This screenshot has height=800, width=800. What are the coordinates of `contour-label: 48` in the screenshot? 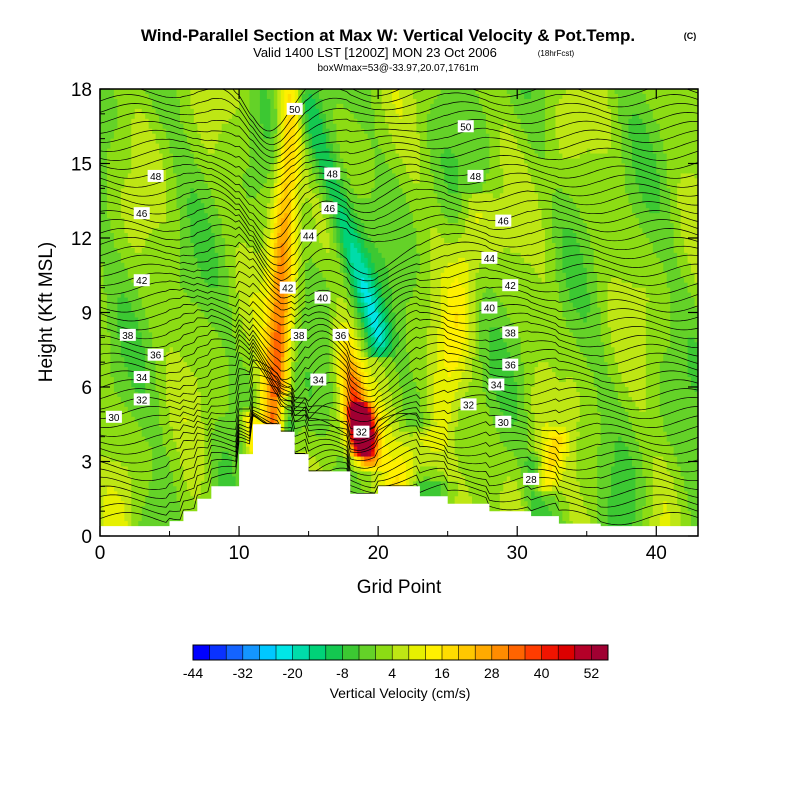 It's located at (475, 176).